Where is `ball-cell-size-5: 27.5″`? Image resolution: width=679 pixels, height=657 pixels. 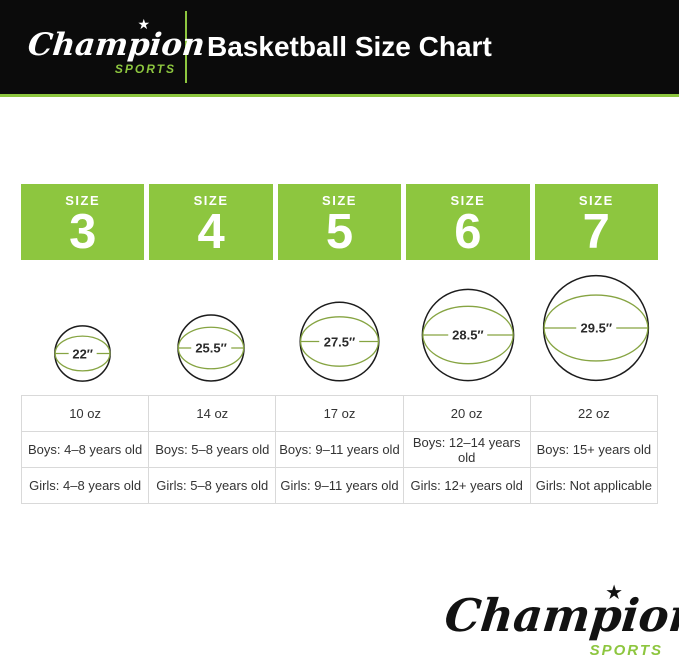
ball-cell-size-5: 27.5″ is located at coordinates (339, 322).